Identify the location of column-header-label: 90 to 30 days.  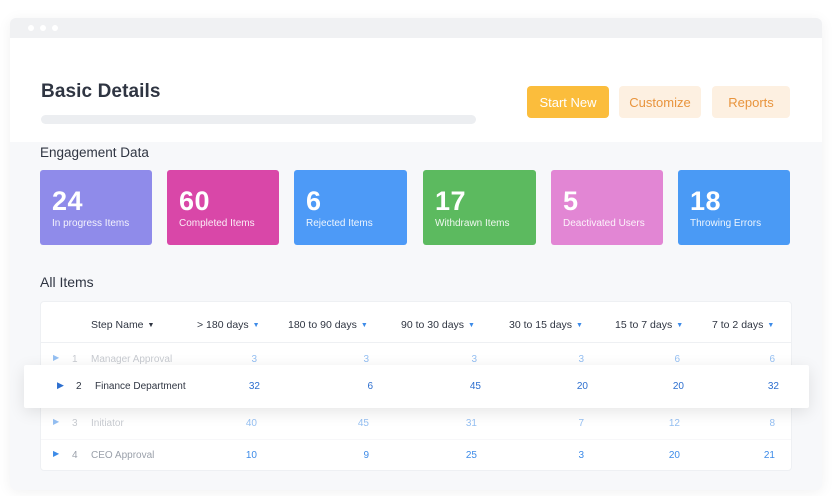
(433, 325).